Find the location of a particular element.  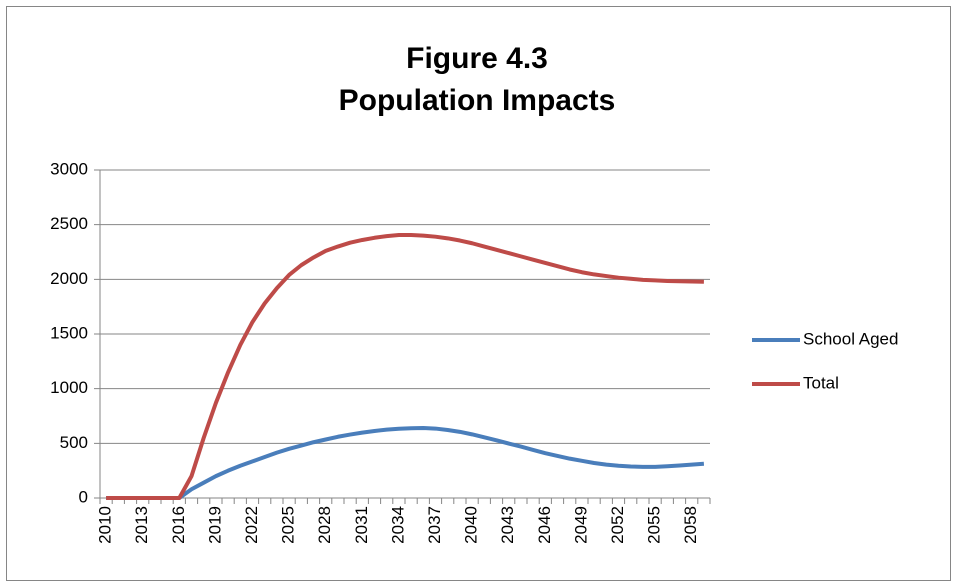

series-line is located at coordinates (405, 463).